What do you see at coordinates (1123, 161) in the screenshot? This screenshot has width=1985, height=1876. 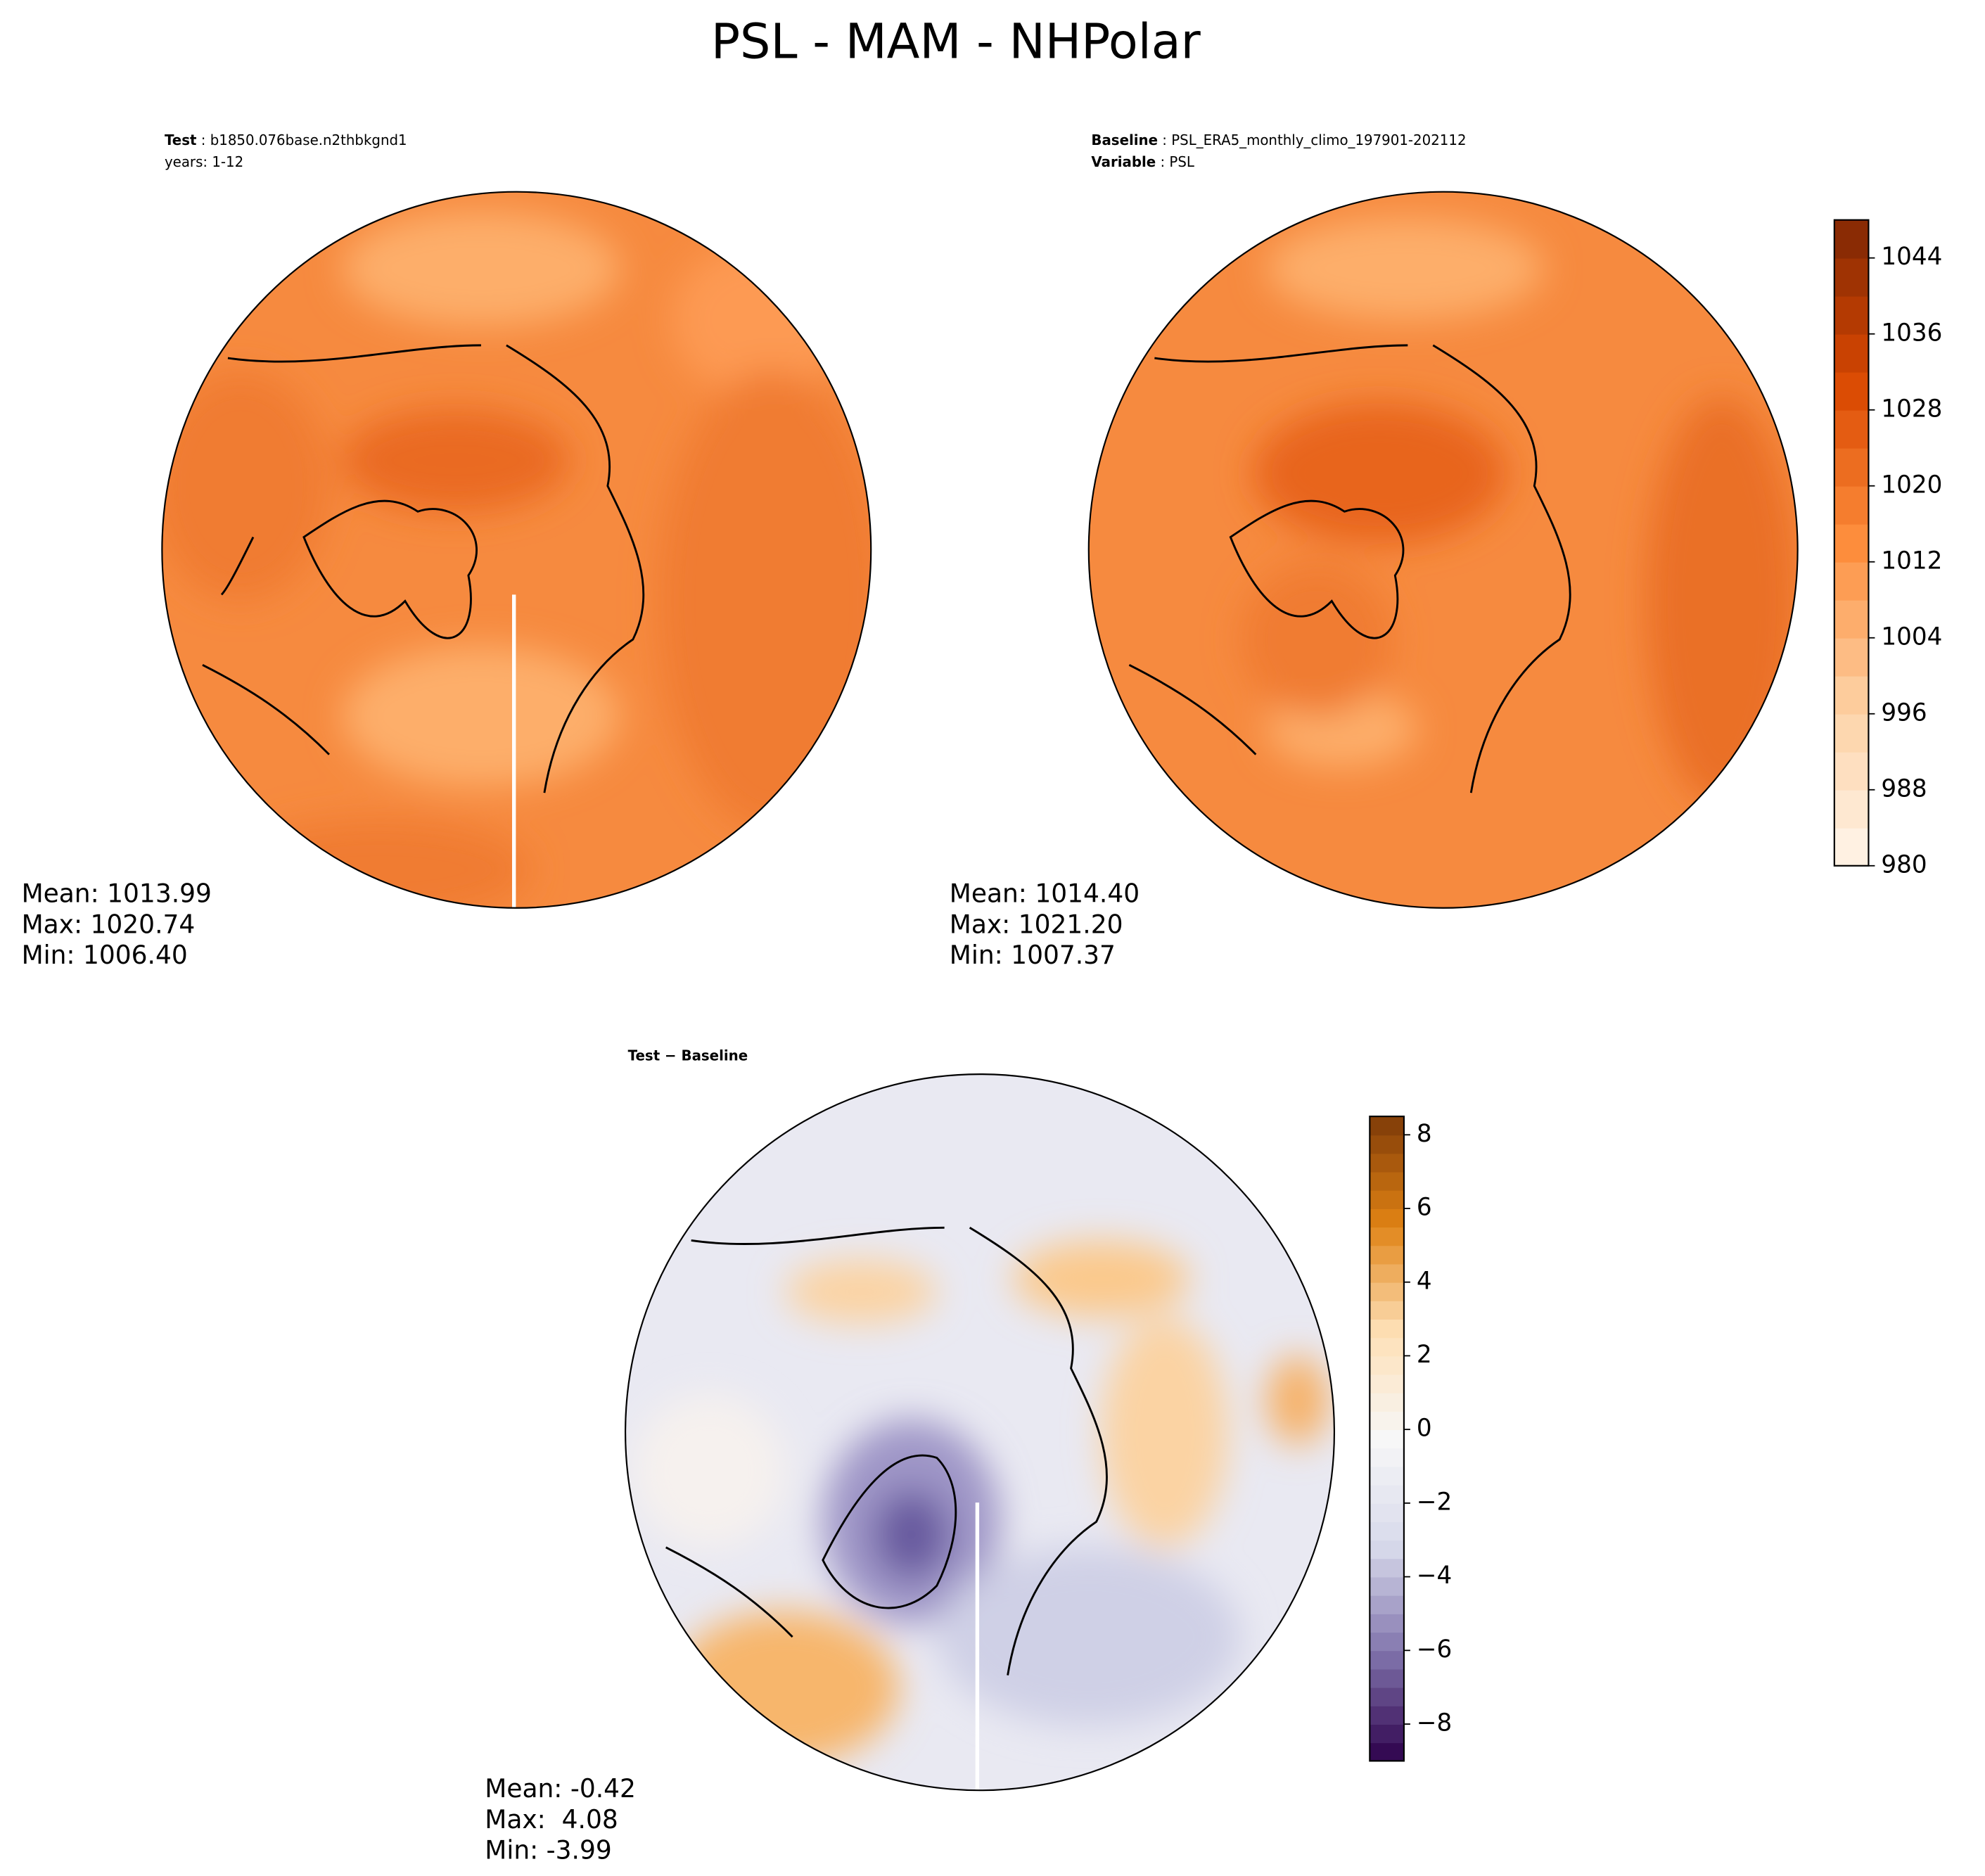 I see `annotation-label: Variable` at bounding box center [1123, 161].